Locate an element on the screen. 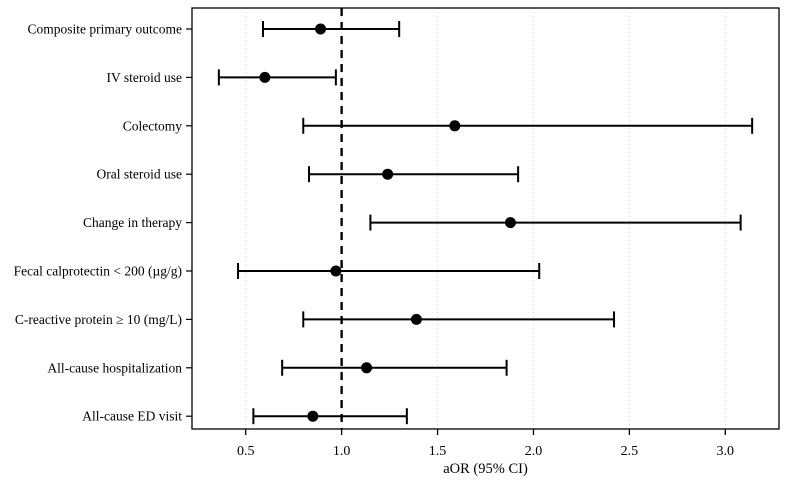  x-tick-label: 3.0 is located at coordinates (726, 451).